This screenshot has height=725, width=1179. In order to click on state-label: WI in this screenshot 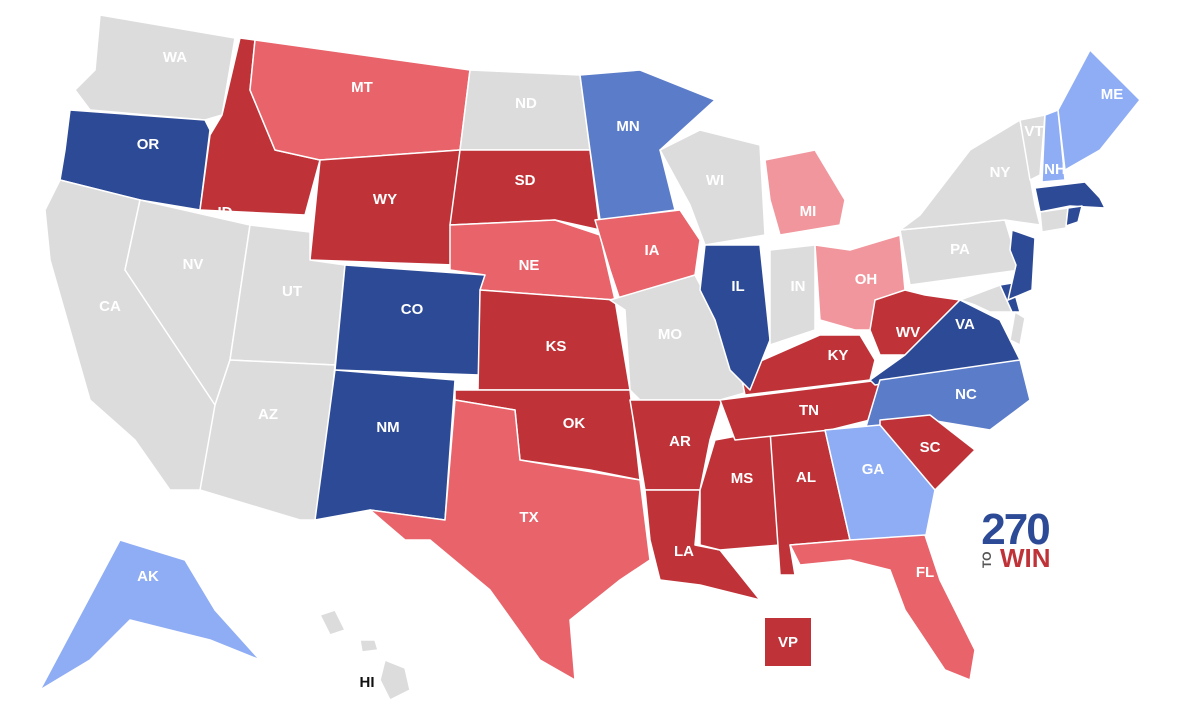, I will do `click(715, 180)`.